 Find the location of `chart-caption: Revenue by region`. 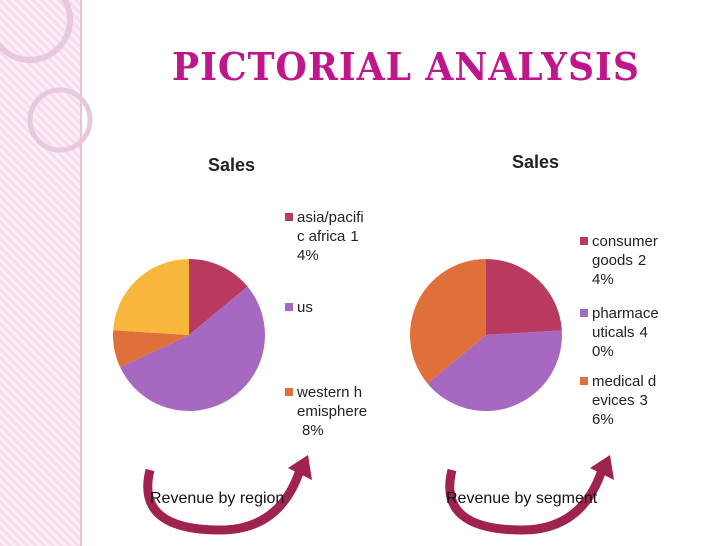

chart-caption: Revenue by region is located at coordinates (217, 498).